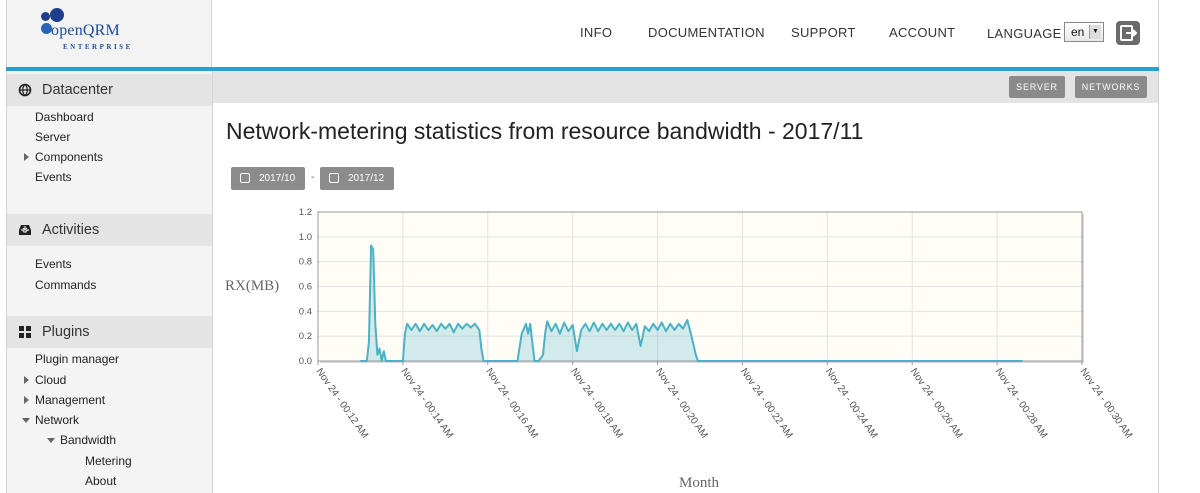 Image resolution: width=1200 pixels, height=493 pixels. What do you see at coordinates (77, 359) in the screenshot?
I see `sidebar-item-plugin-manager: Plugin manager` at bounding box center [77, 359].